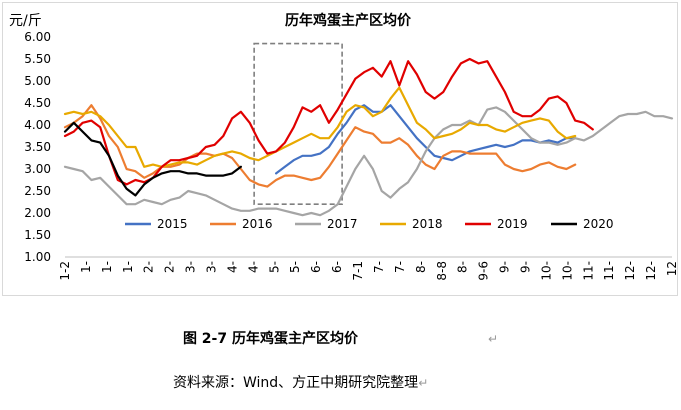  I want to click on source-note: 资料来源：Wind、方正中期研究院整理↵, so click(300, 382).